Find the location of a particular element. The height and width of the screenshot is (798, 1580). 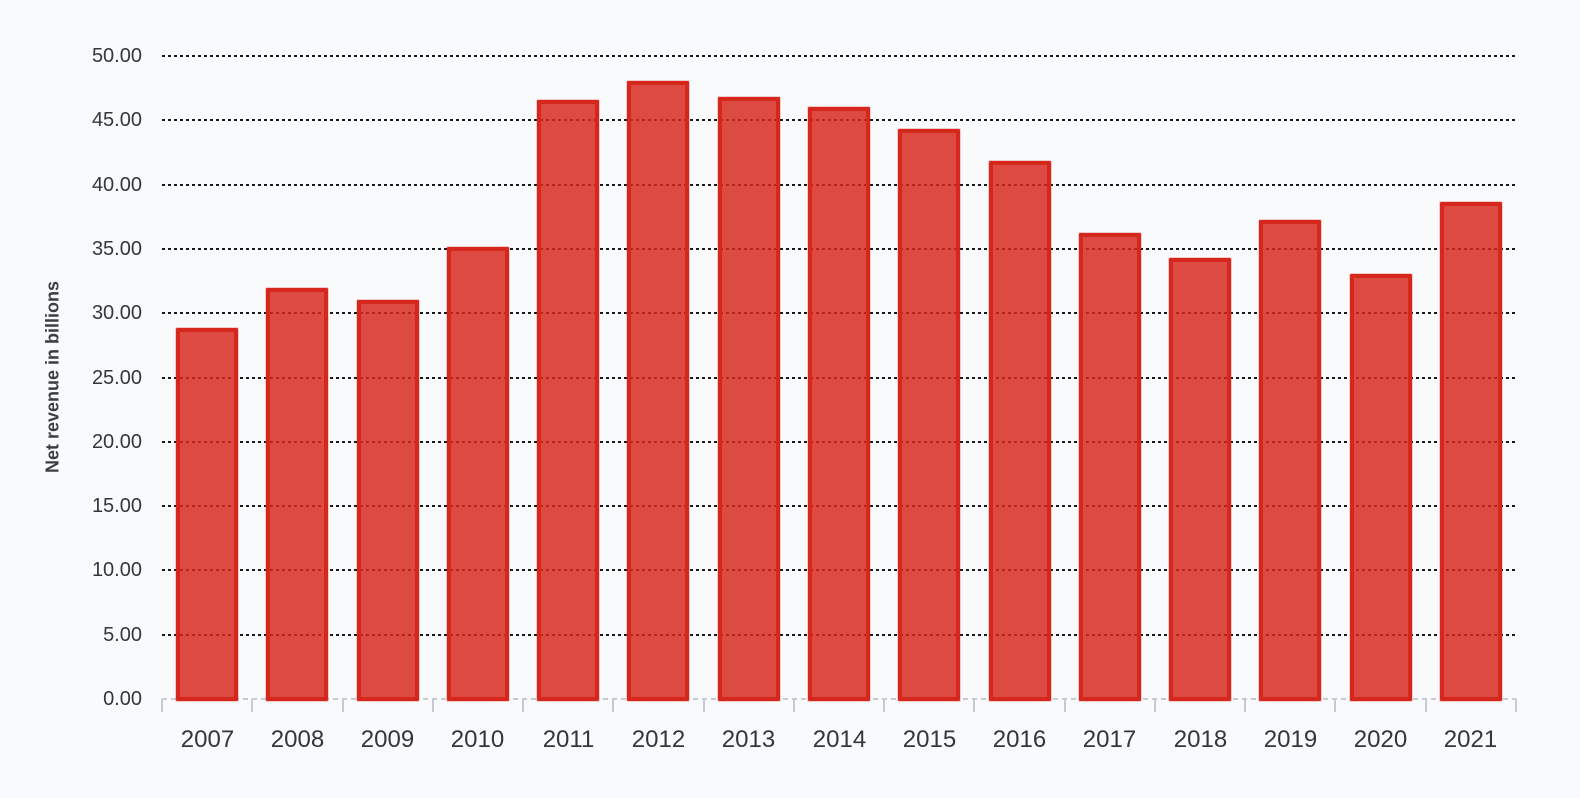

y-tick-label: 15.00 is located at coordinates (116, 506).